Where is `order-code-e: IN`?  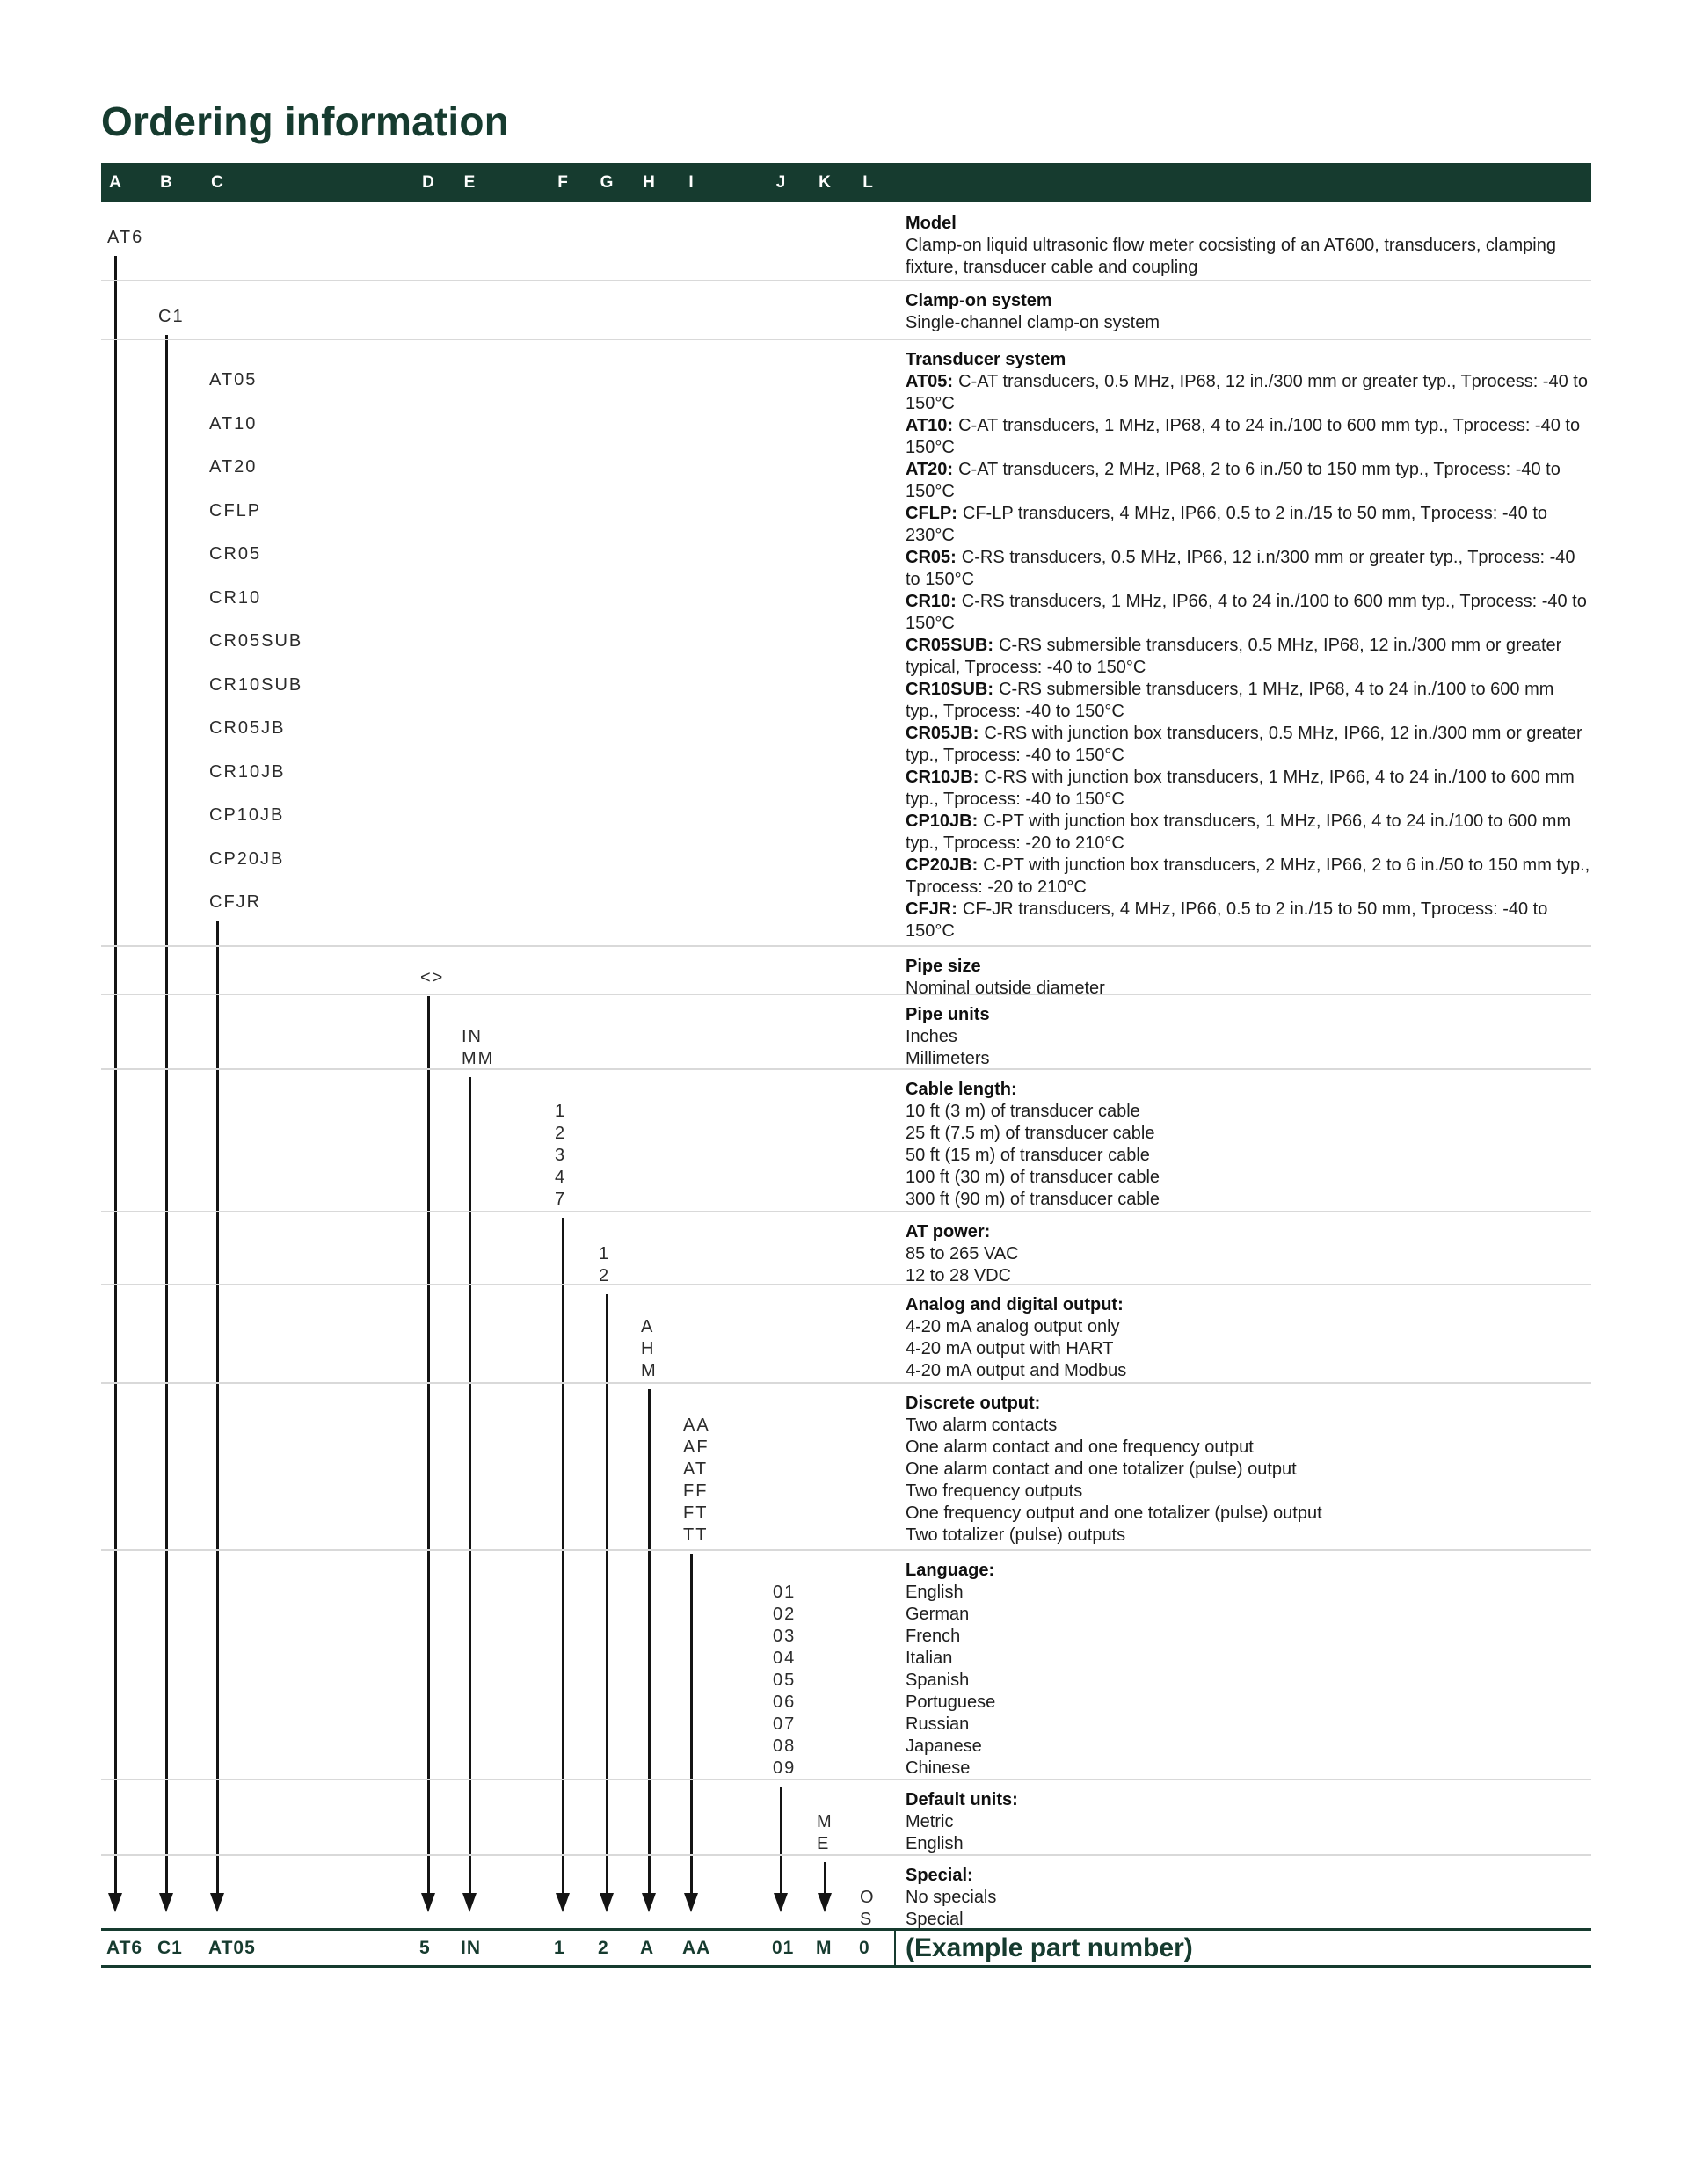
order-code-e: IN is located at coordinates (472, 1036).